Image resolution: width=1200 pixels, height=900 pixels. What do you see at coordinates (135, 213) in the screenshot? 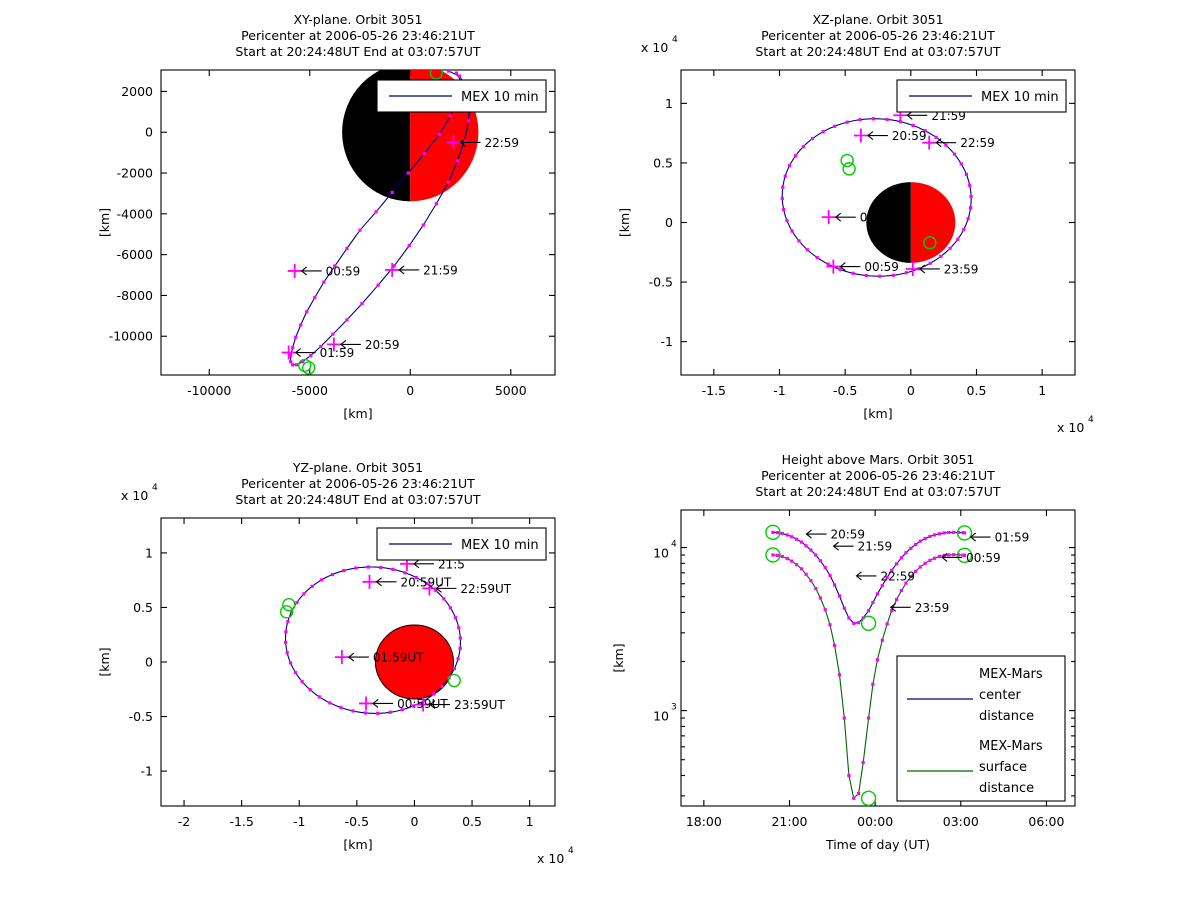
I see `y-tick-label: -4000` at bounding box center [135, 213].